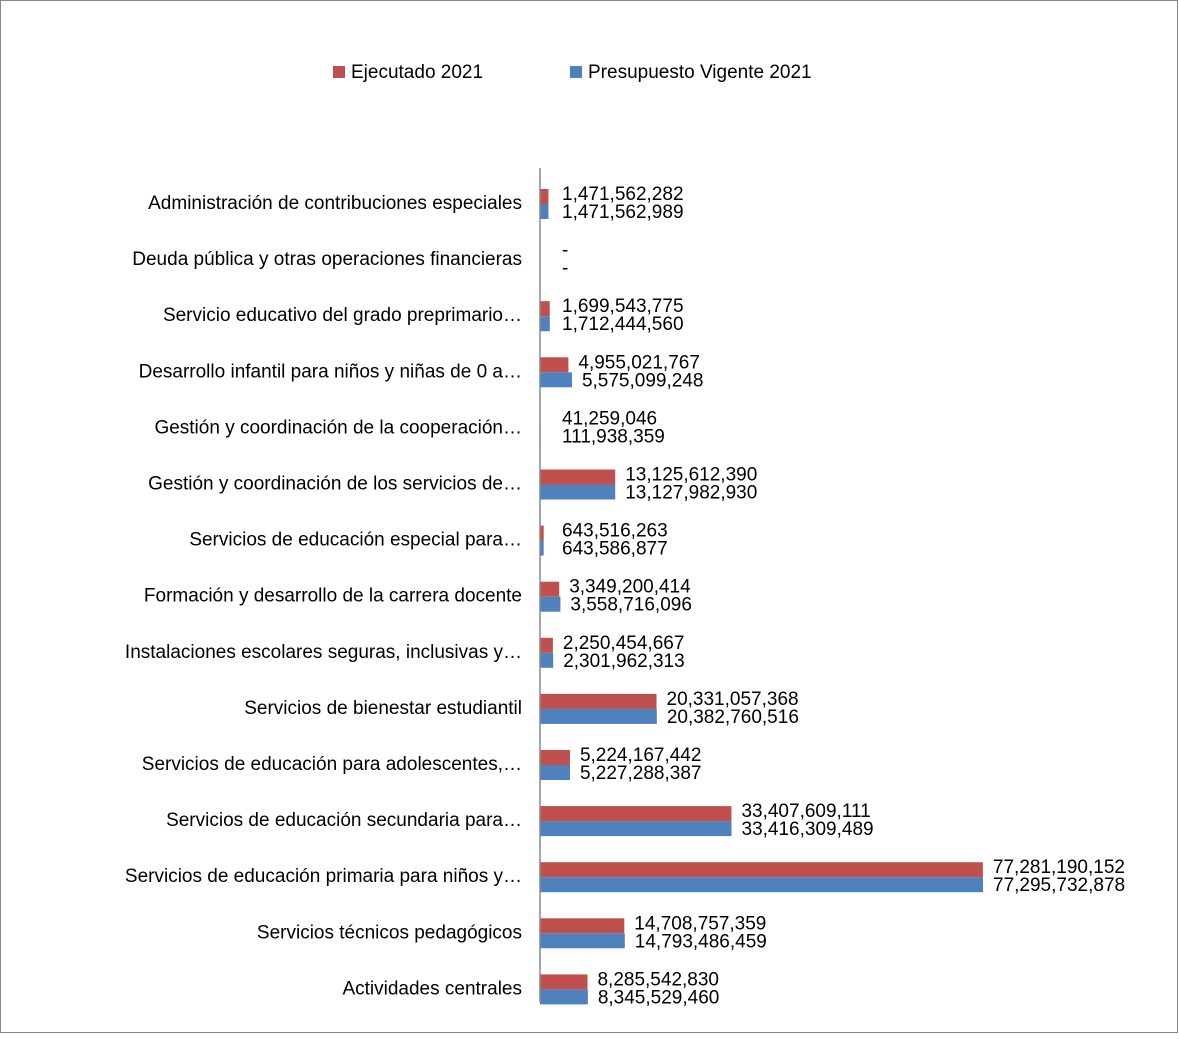  Describe the element at coordinates (565, 268) in the screenshot. I see `value-label: -` at that location.